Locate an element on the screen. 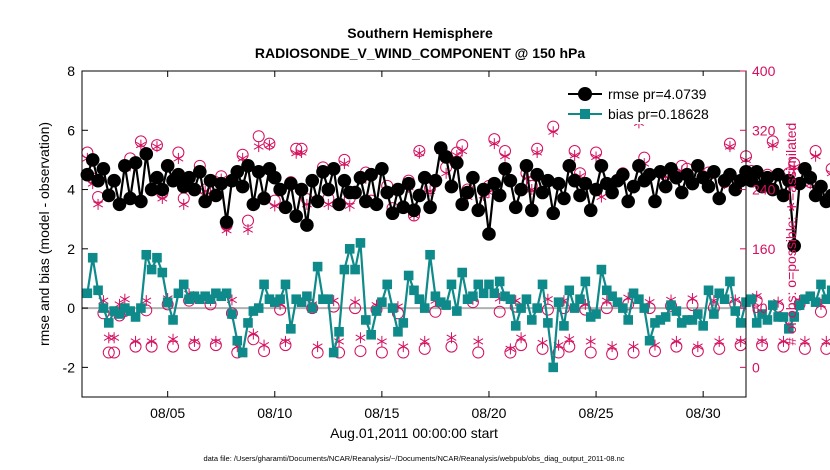 The image size is (830, 470). y-left-axis-label: rmse and bias (model - observation) is located at coordinates (44, 234).